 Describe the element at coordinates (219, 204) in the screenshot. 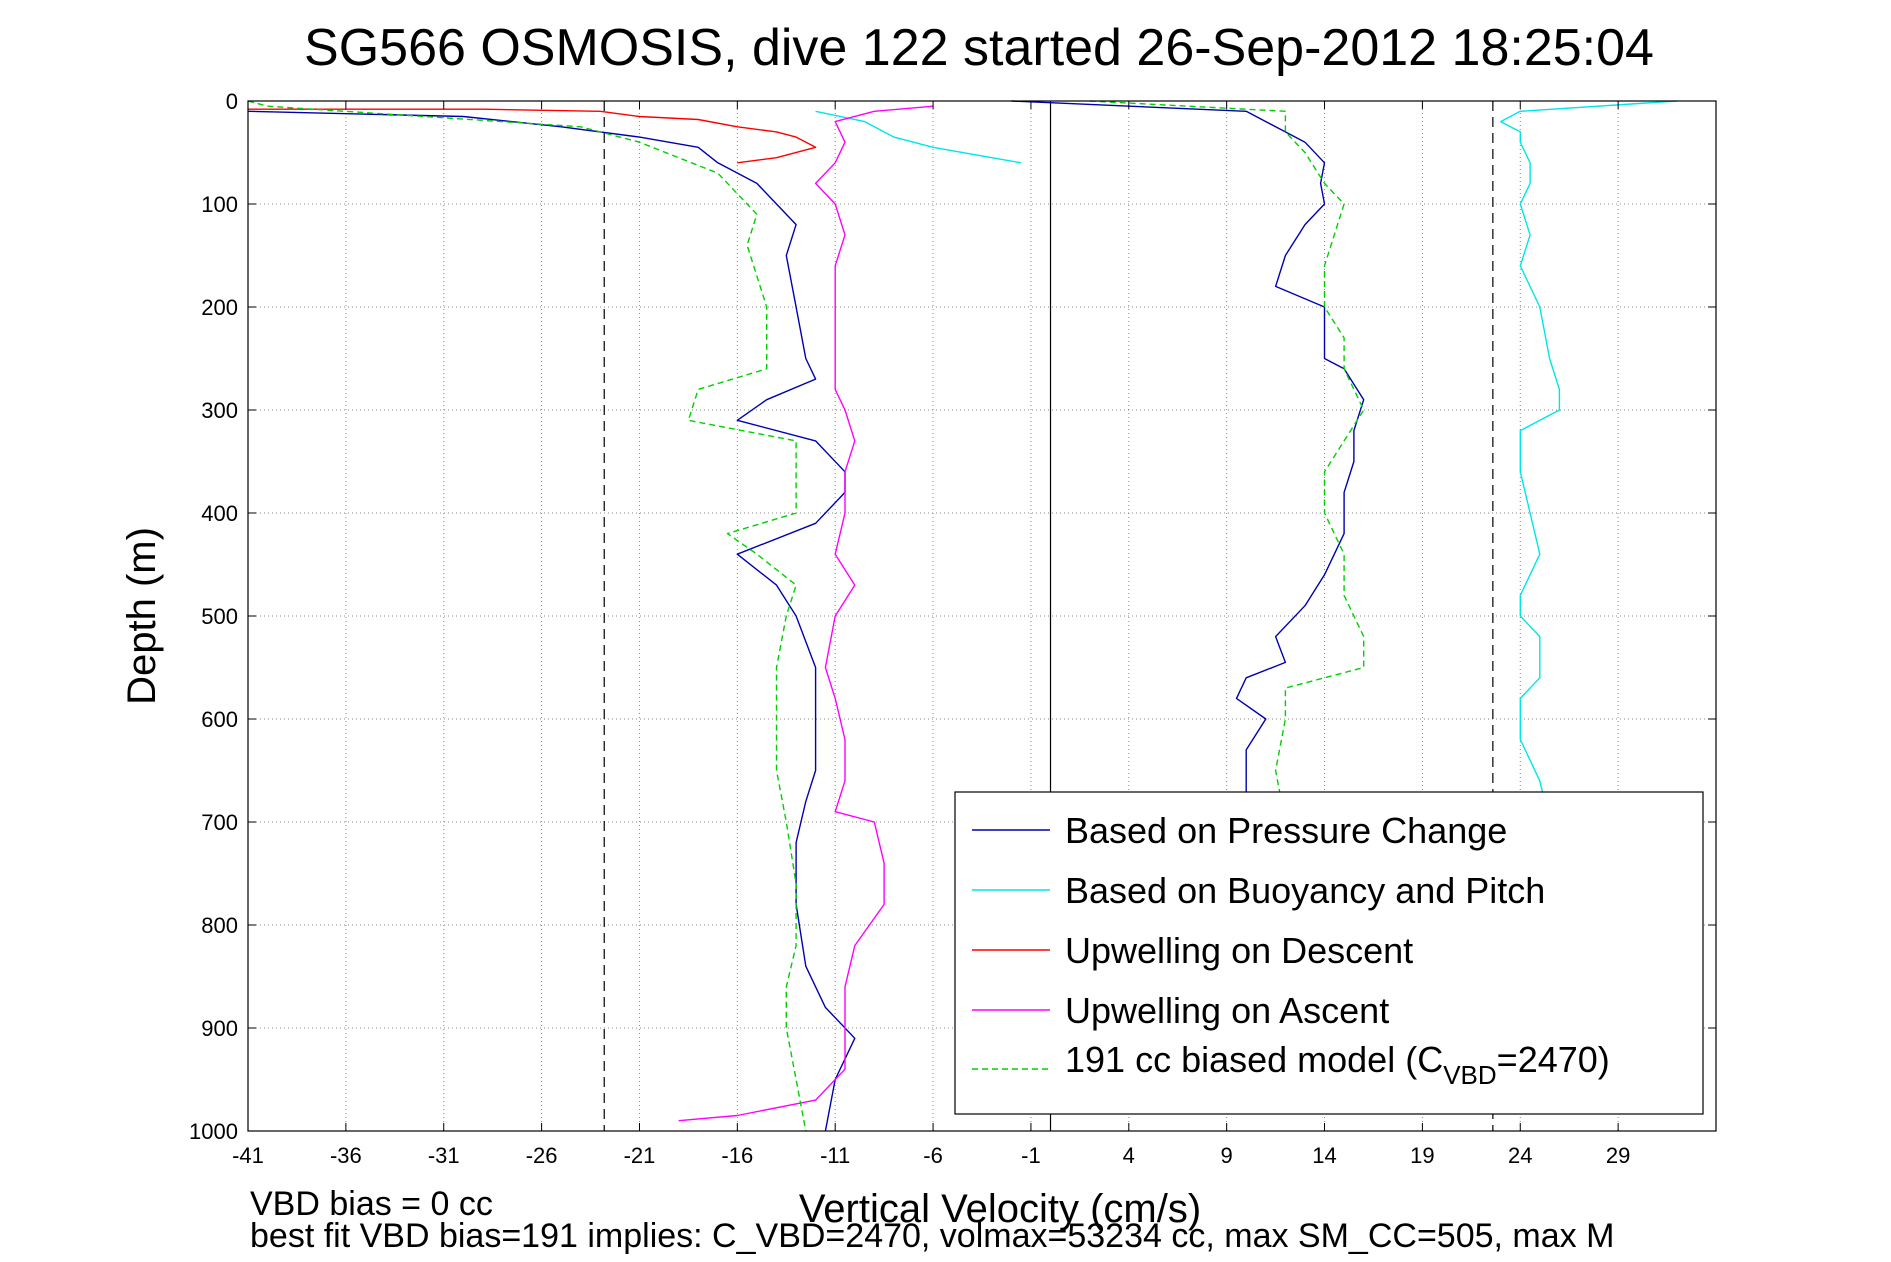

I see `y-tick-label: 100` at that location.